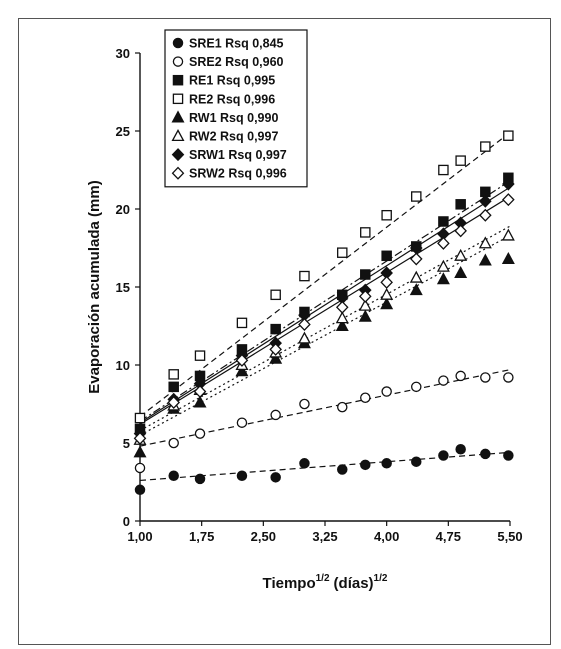 Image resolution: width=561 pixels, height=649 pixels. Describe the element at coordinates (123, 287) in the screenshot. I see `y-tick-label: 15` at that location.